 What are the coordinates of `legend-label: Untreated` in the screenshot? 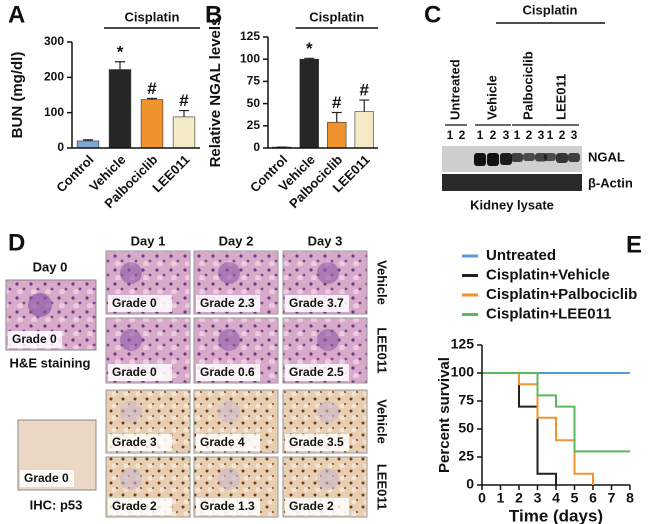 It's located at (521, 255).